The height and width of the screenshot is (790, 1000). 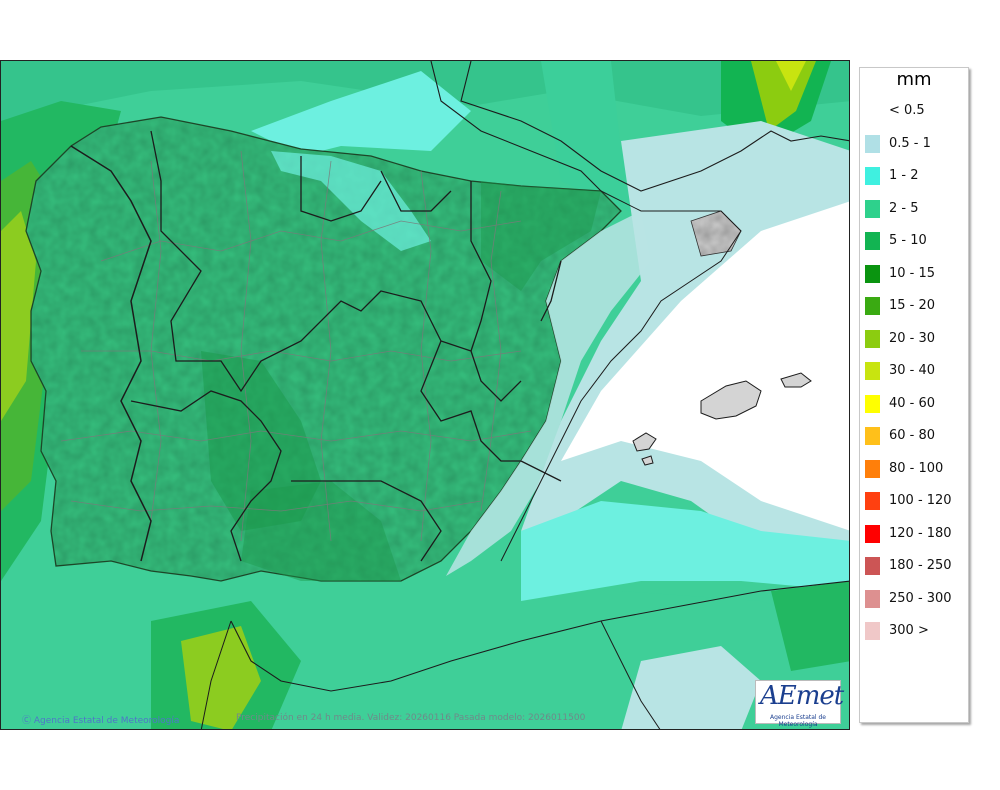 I want to click on credit-label: Agencia Estatal de Meteorología, so click(x=106, y=721).